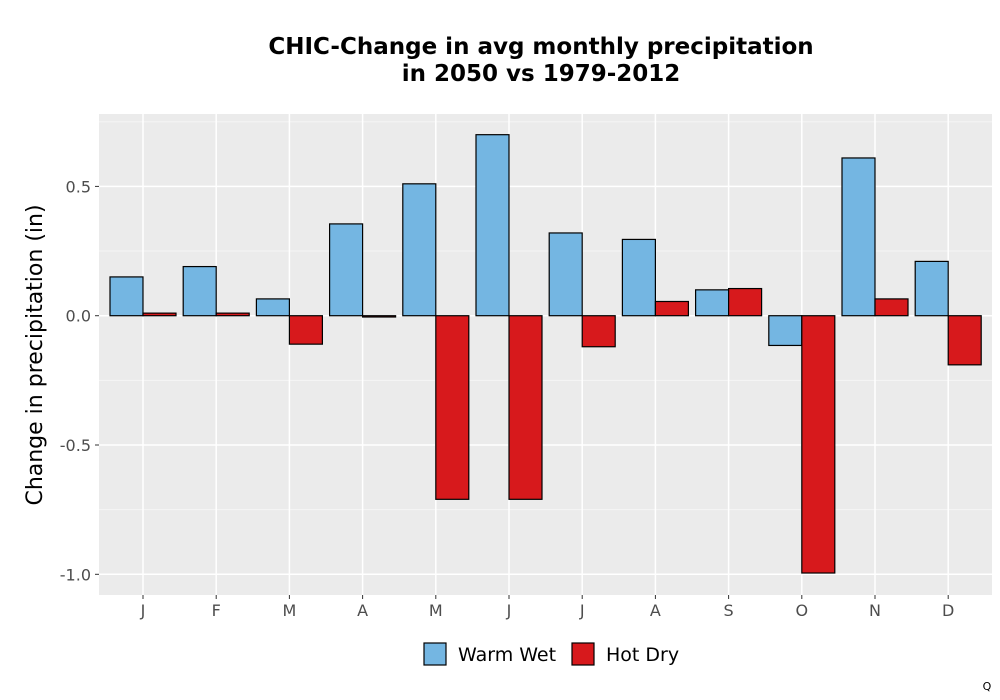 The width and height of the screenshot is (1000, 700). I want to click on legend-key-warm-wet, so click(435, 654).